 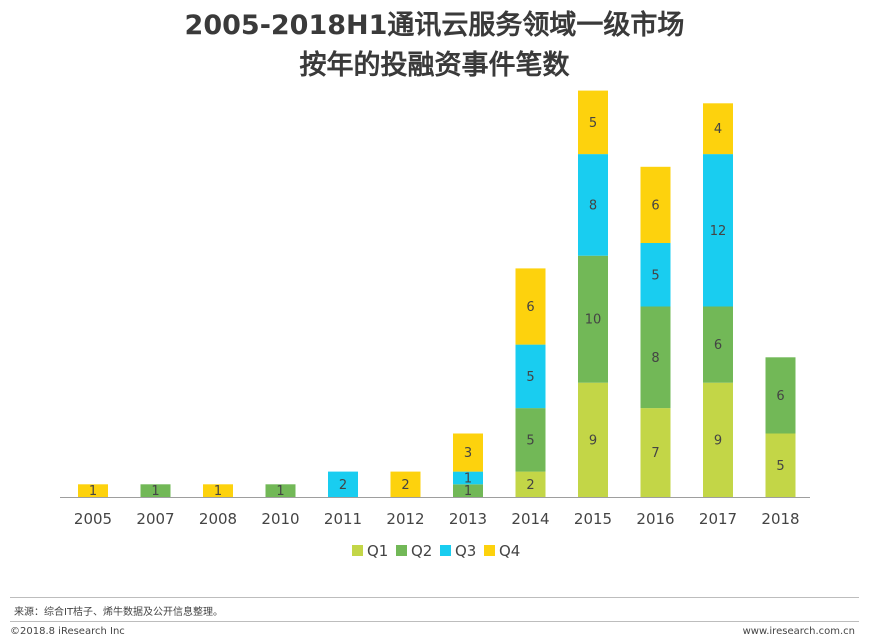 I want to click on bar-2017-q2, so click(x=718, y=344).